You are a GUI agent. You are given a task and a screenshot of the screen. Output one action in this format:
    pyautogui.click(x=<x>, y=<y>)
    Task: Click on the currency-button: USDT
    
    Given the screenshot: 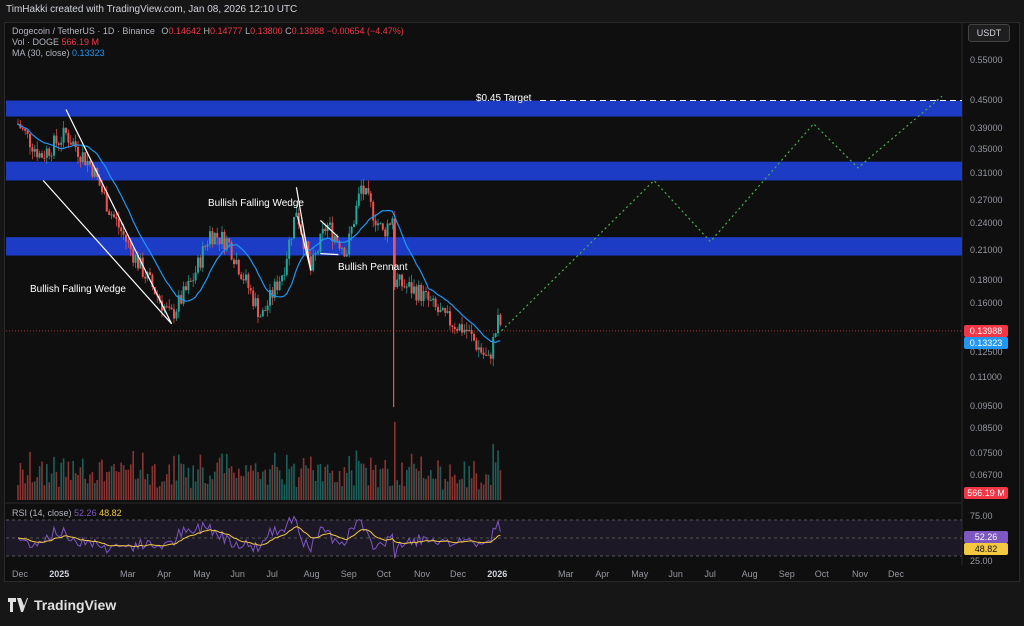 What is the action you would take?
    pyautogui.click(x=989, y=33)
    